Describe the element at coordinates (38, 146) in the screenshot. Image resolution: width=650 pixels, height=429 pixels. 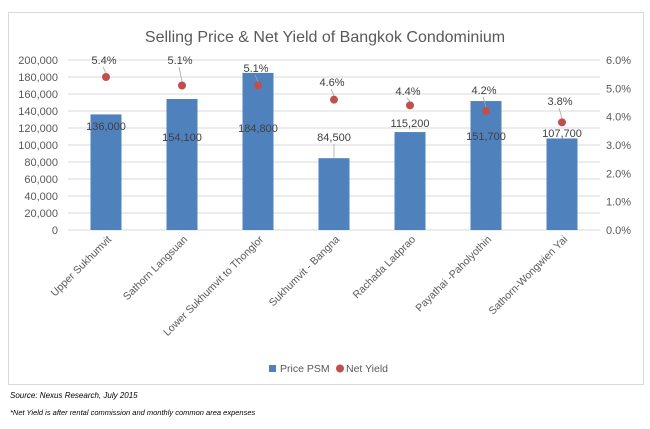
I see `y-left-tick-label: 100,000` at that location.